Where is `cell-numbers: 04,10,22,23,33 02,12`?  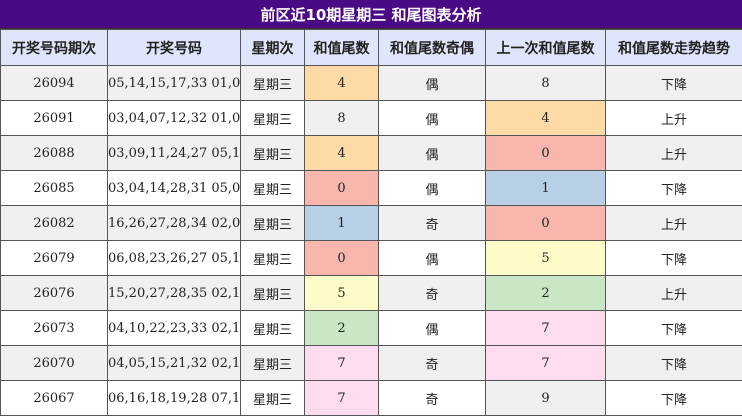 cell-numbers: 04,10,22,23,33 02,12 is located at coordinates (174, 328).